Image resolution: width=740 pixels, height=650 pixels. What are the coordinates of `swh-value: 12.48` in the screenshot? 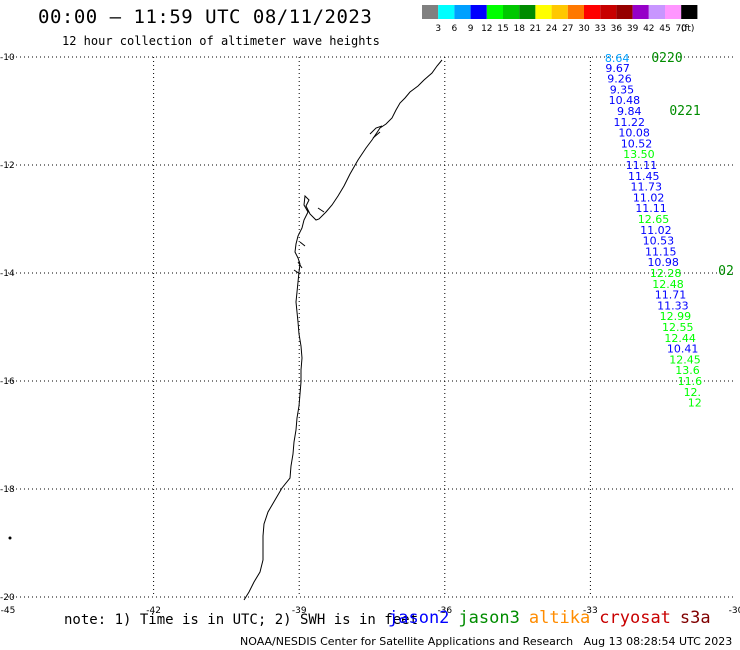 It's located at (668, 284).